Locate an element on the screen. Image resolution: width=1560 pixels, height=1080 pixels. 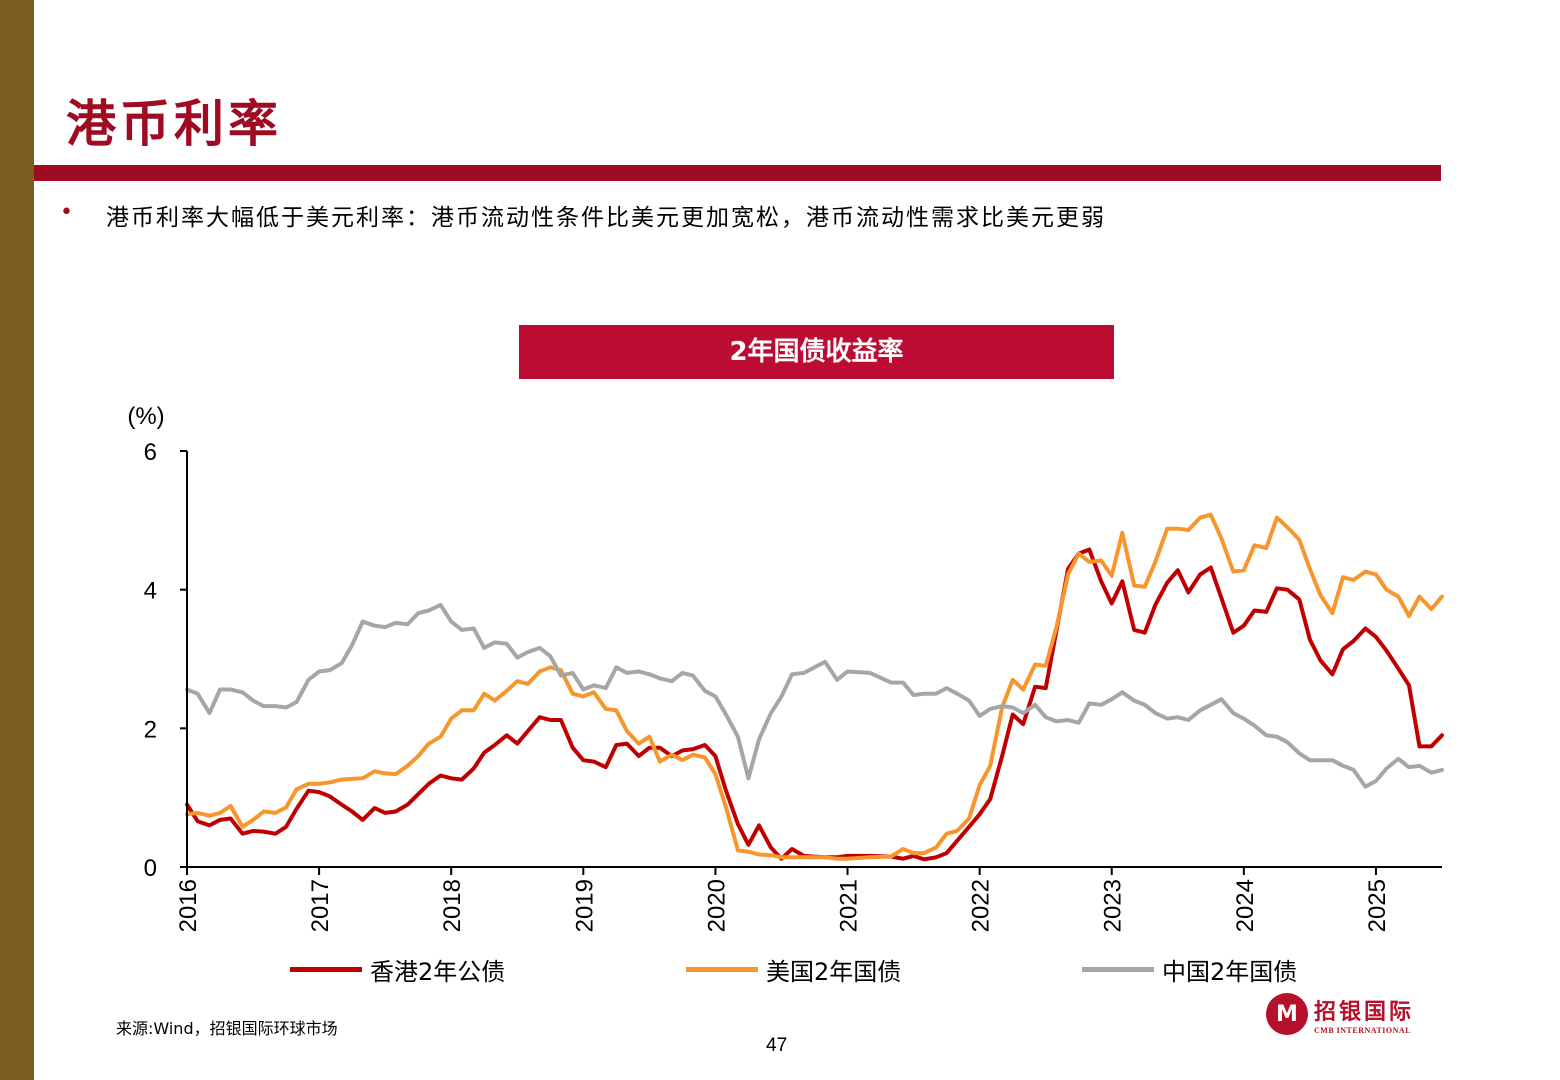
x-tick-label: 2021 is located at coordinates (849, 905).